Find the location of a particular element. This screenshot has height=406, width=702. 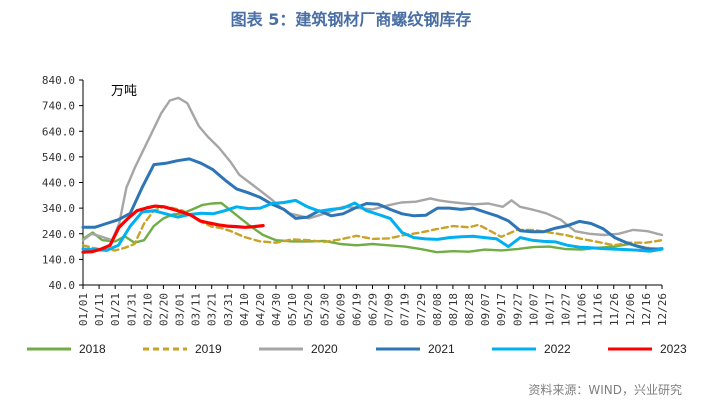

x-tick-label: 03/01 is located at coordinates (180, 309).